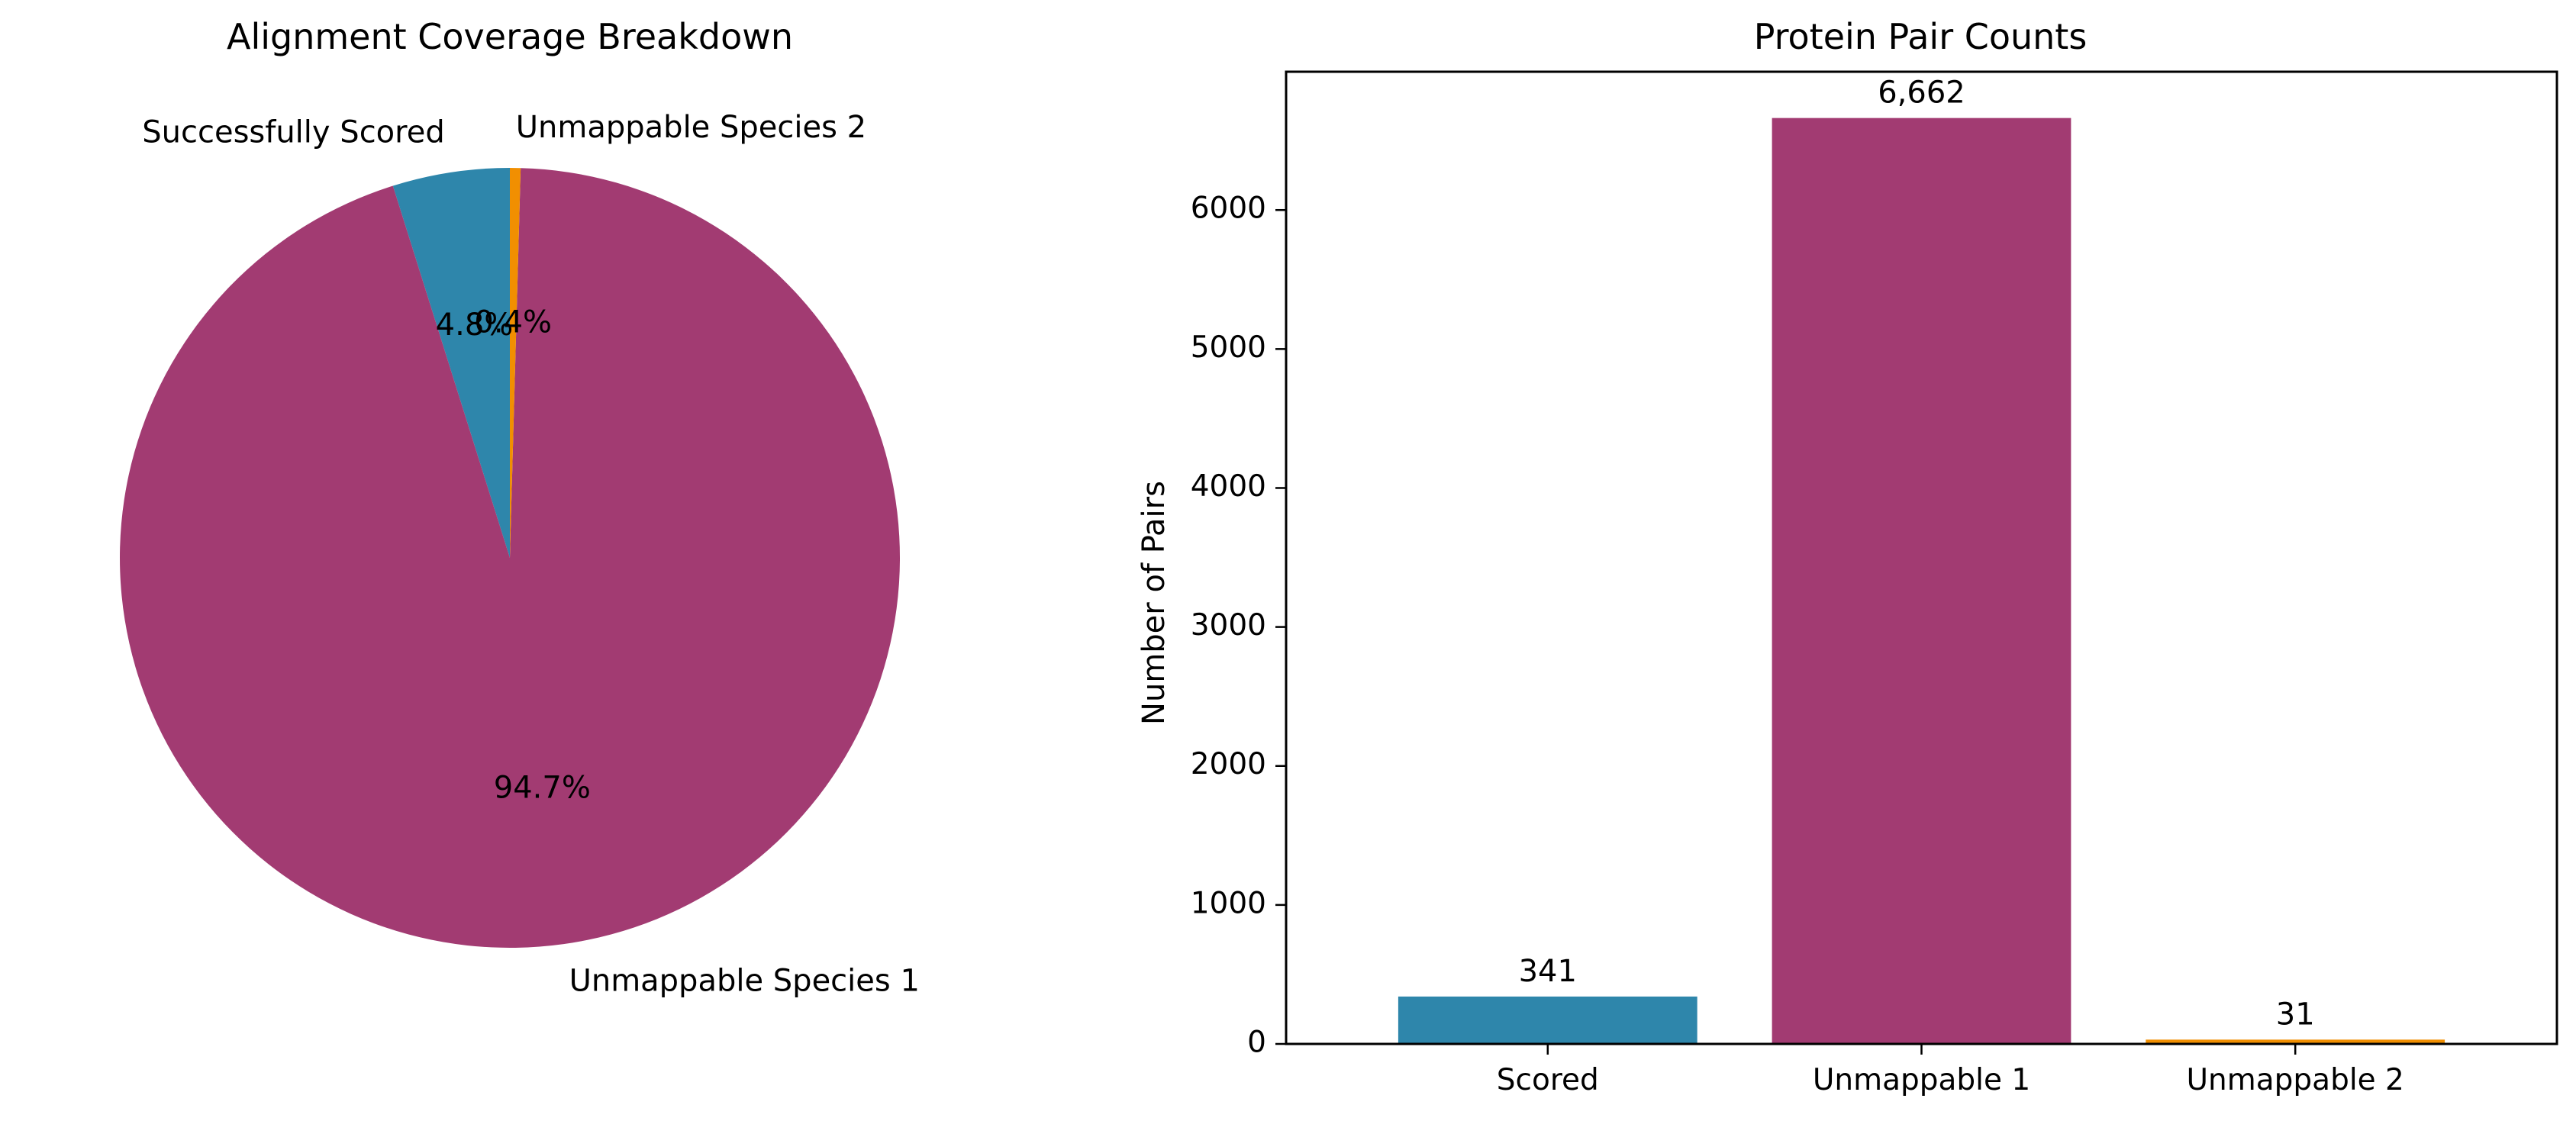 The height and width of the screenshot is (1121, 2576). I want to click on y-tick-label-3000: 3000, so click(1228, 626).